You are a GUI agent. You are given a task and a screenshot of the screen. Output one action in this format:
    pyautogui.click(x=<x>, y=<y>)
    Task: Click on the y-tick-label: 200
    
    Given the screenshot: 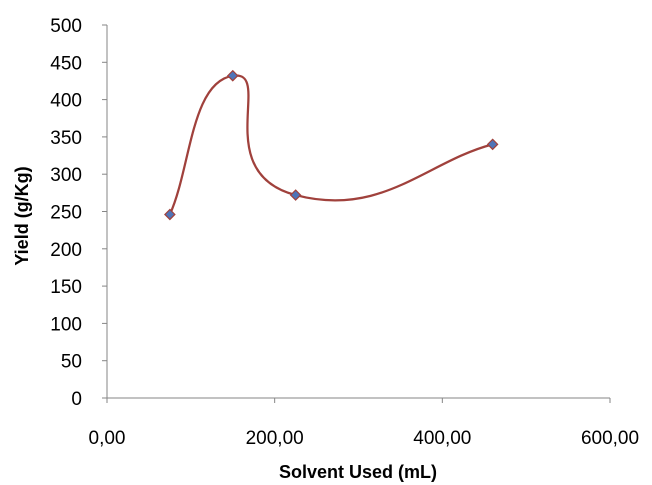 What is the action you would take?
    pyautogui.click(x=66, y=250)
    